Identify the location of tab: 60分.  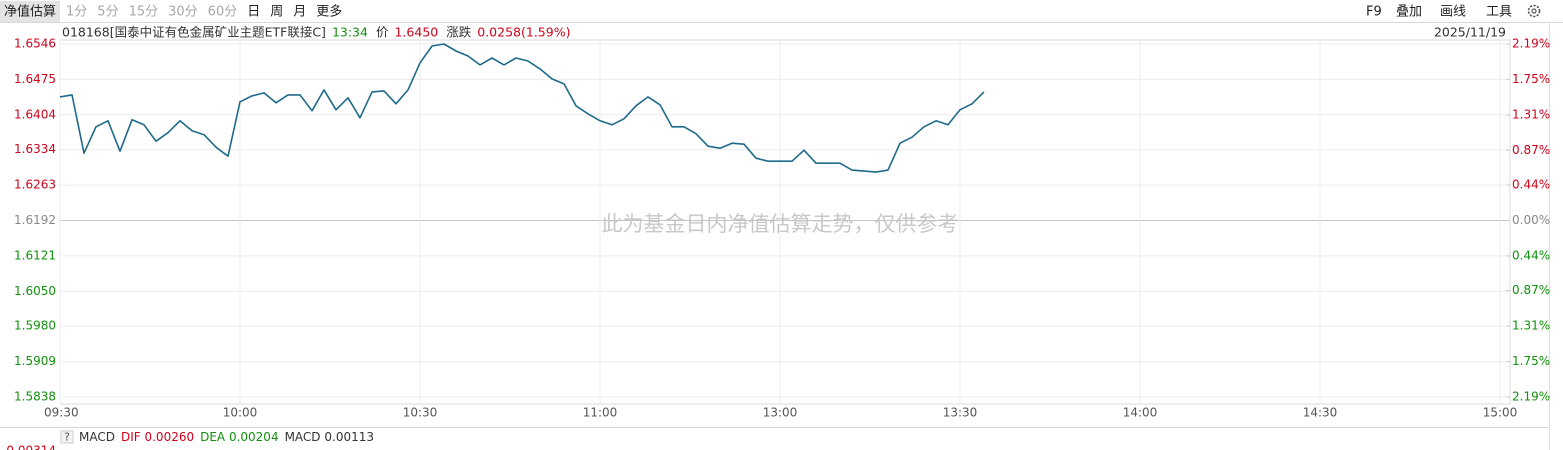
(223, 12).